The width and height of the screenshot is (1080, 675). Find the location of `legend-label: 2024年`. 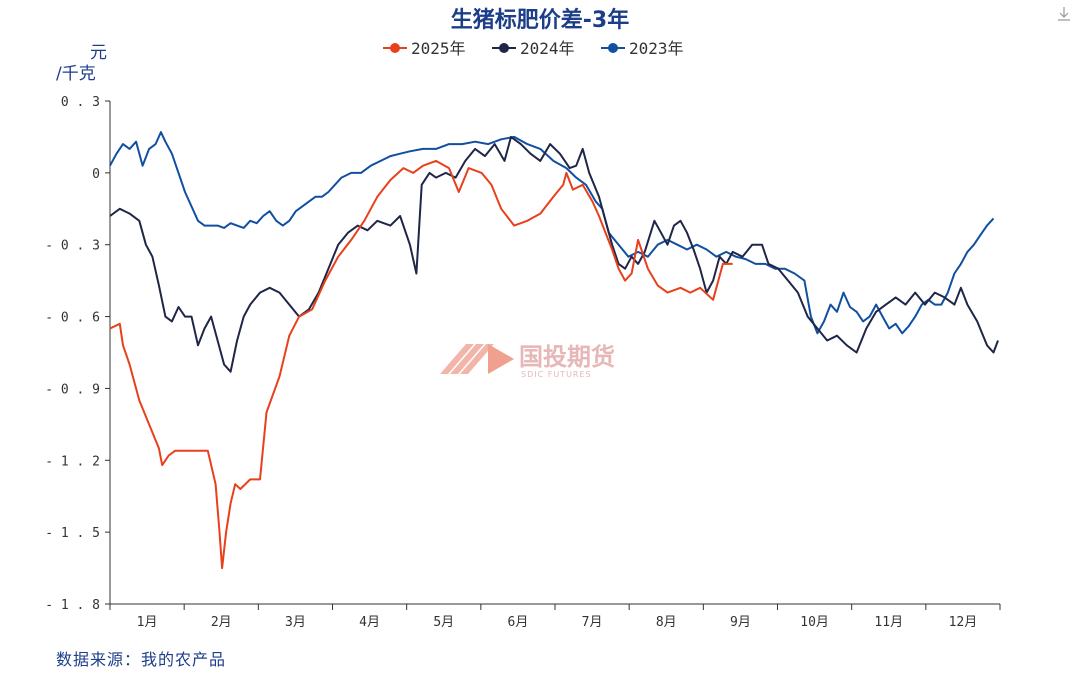

legend-label: 2024年 is located at coordinates (547, 48).